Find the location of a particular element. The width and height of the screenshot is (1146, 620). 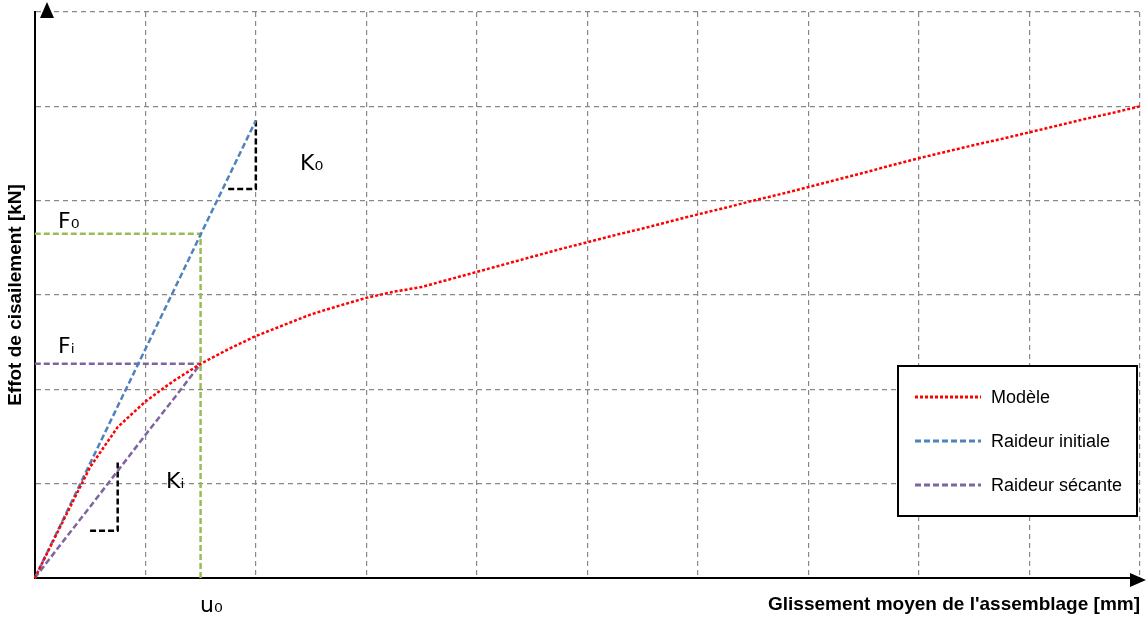

legend-label: Modèle is located at coordinates (1020, 397).